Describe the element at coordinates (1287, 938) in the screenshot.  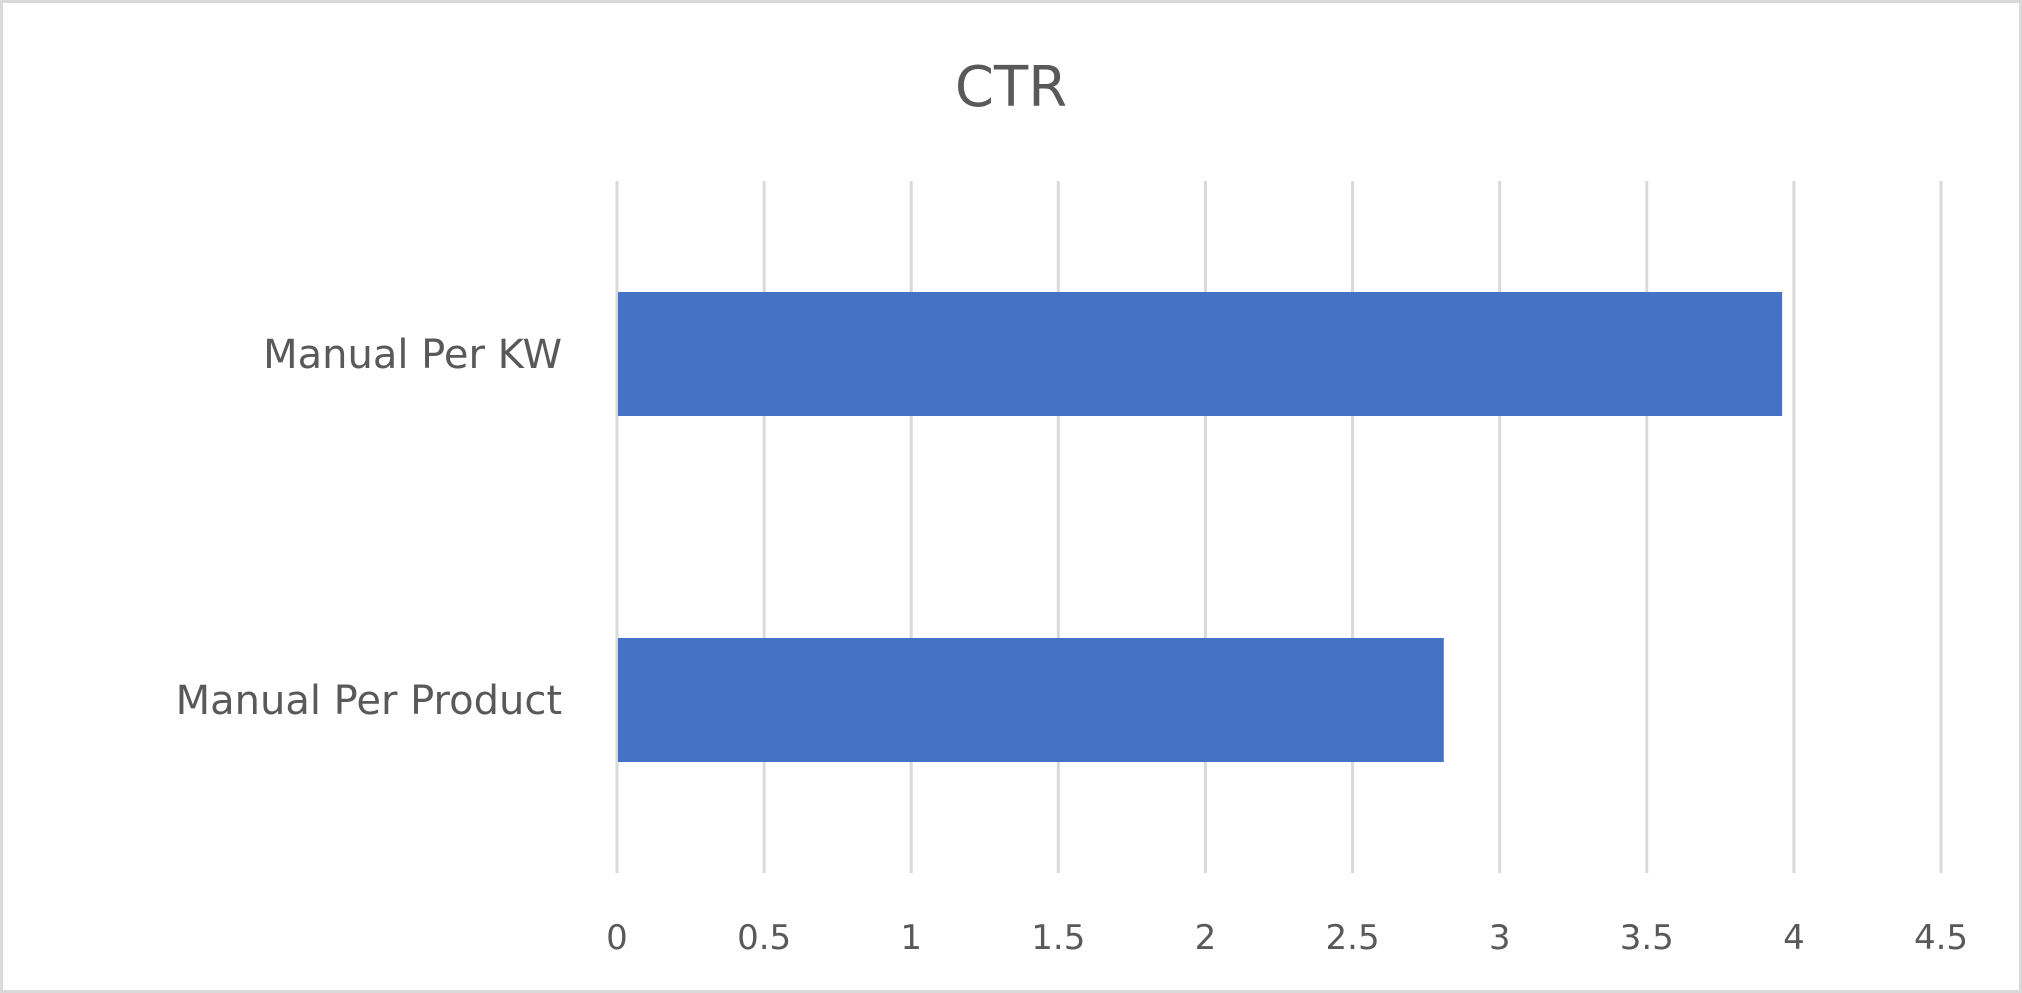
I see `x-tick-labels: 0 0.5 1 1.5 2 2.5 3 3.5 4 4.5` at that location.